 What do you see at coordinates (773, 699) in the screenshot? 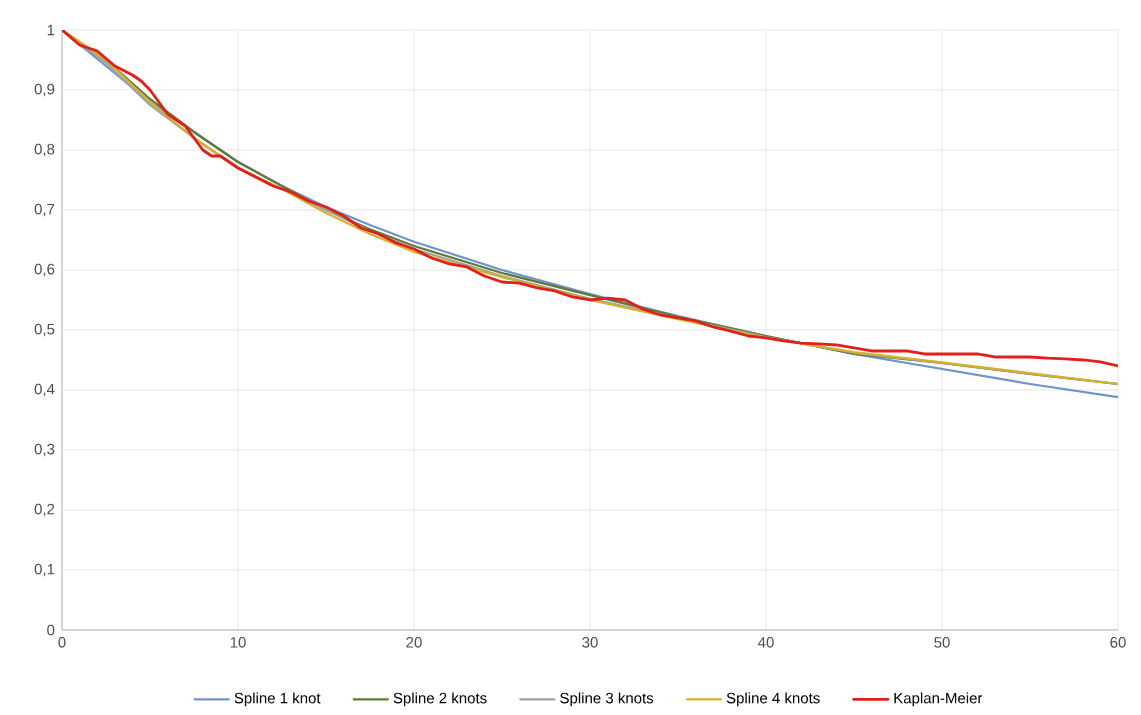
I see `legend-label: Spline 4 knots` at bounding box center [773, 699].